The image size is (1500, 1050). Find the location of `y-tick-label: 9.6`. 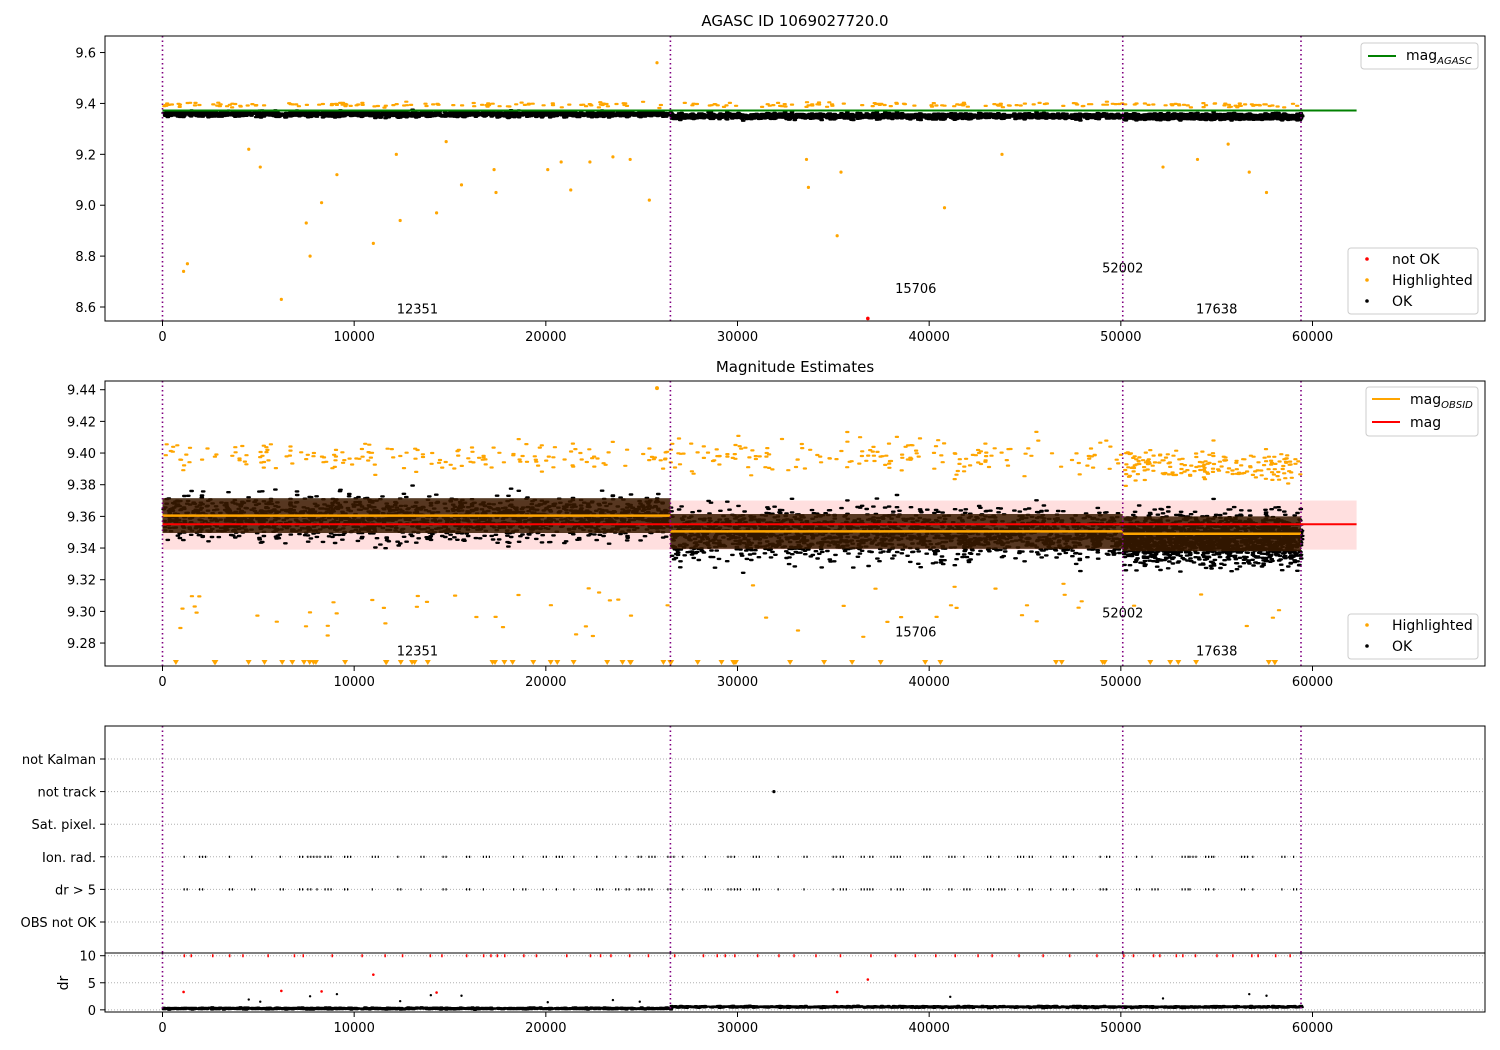

y-tick-label: 9.6 is located at coordinates (85, 54).